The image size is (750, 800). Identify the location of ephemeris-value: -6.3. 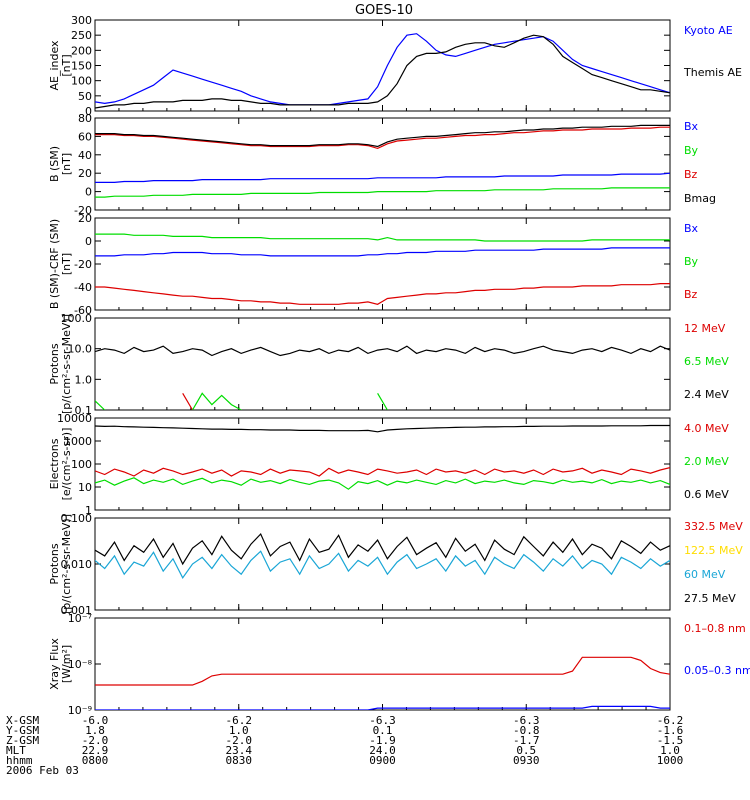
(382, 720).